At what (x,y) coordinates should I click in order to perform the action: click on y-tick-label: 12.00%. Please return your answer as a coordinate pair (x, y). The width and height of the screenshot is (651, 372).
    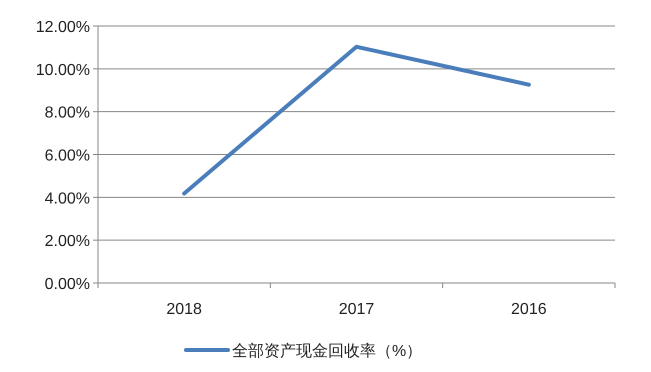
    Looking at the image, I should click on (63, 27).